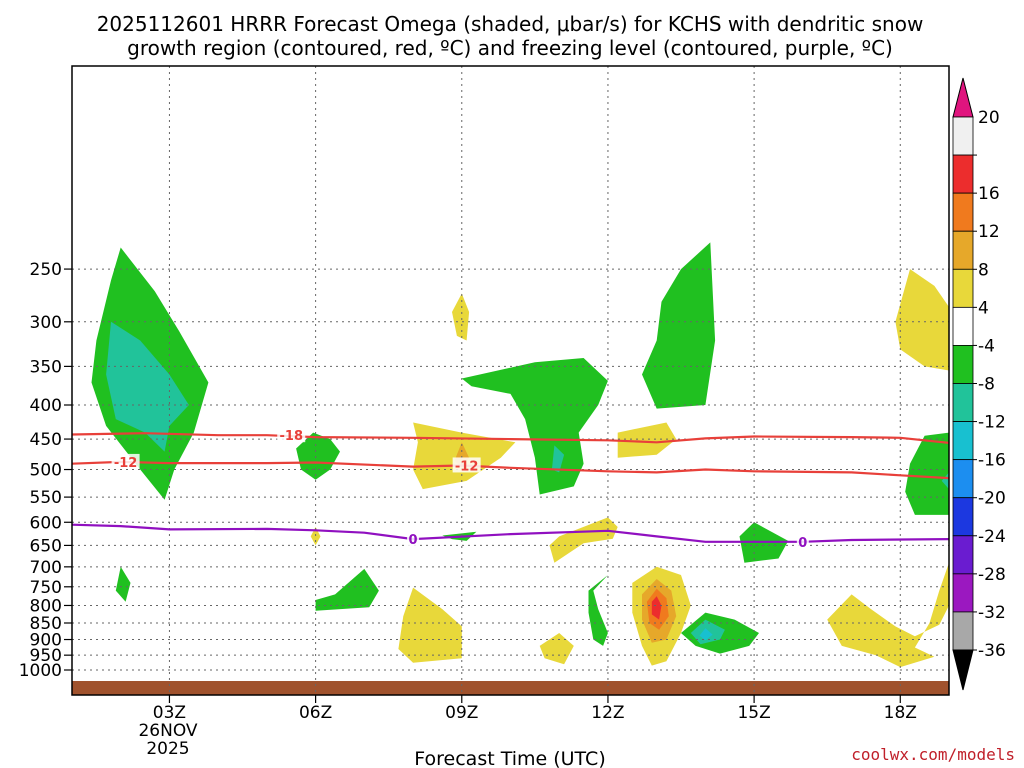 The height and width of the screenshot is (768, 1024). What do you see at coordinates (933, 754) in the screenshot?
I see `credit-label: coolwx.com/models` at bounding box center [933, 754].